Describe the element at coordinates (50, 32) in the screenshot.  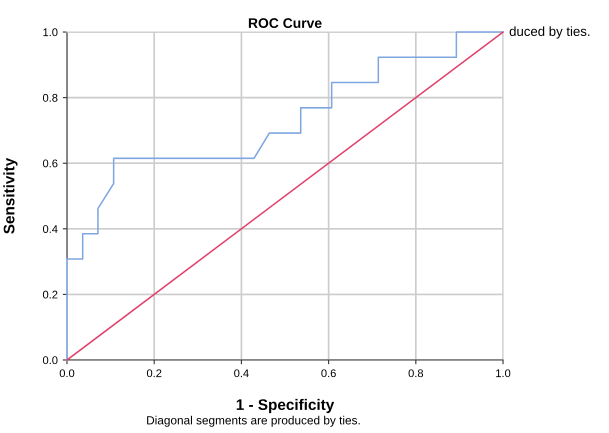
I see `y-tick-label: 1.0` at that location.